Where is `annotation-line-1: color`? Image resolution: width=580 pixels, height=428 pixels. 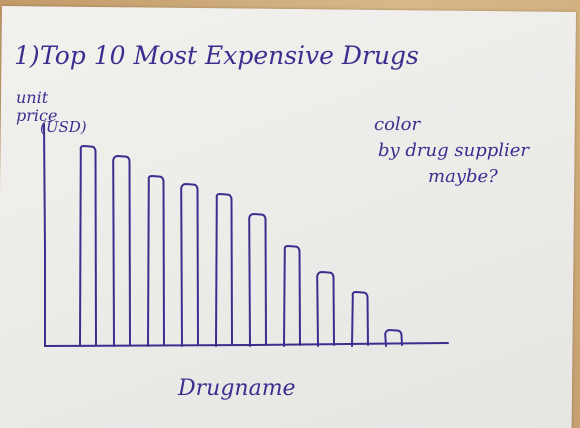 annotation-line-1: color is located at coordinates (398, 124).